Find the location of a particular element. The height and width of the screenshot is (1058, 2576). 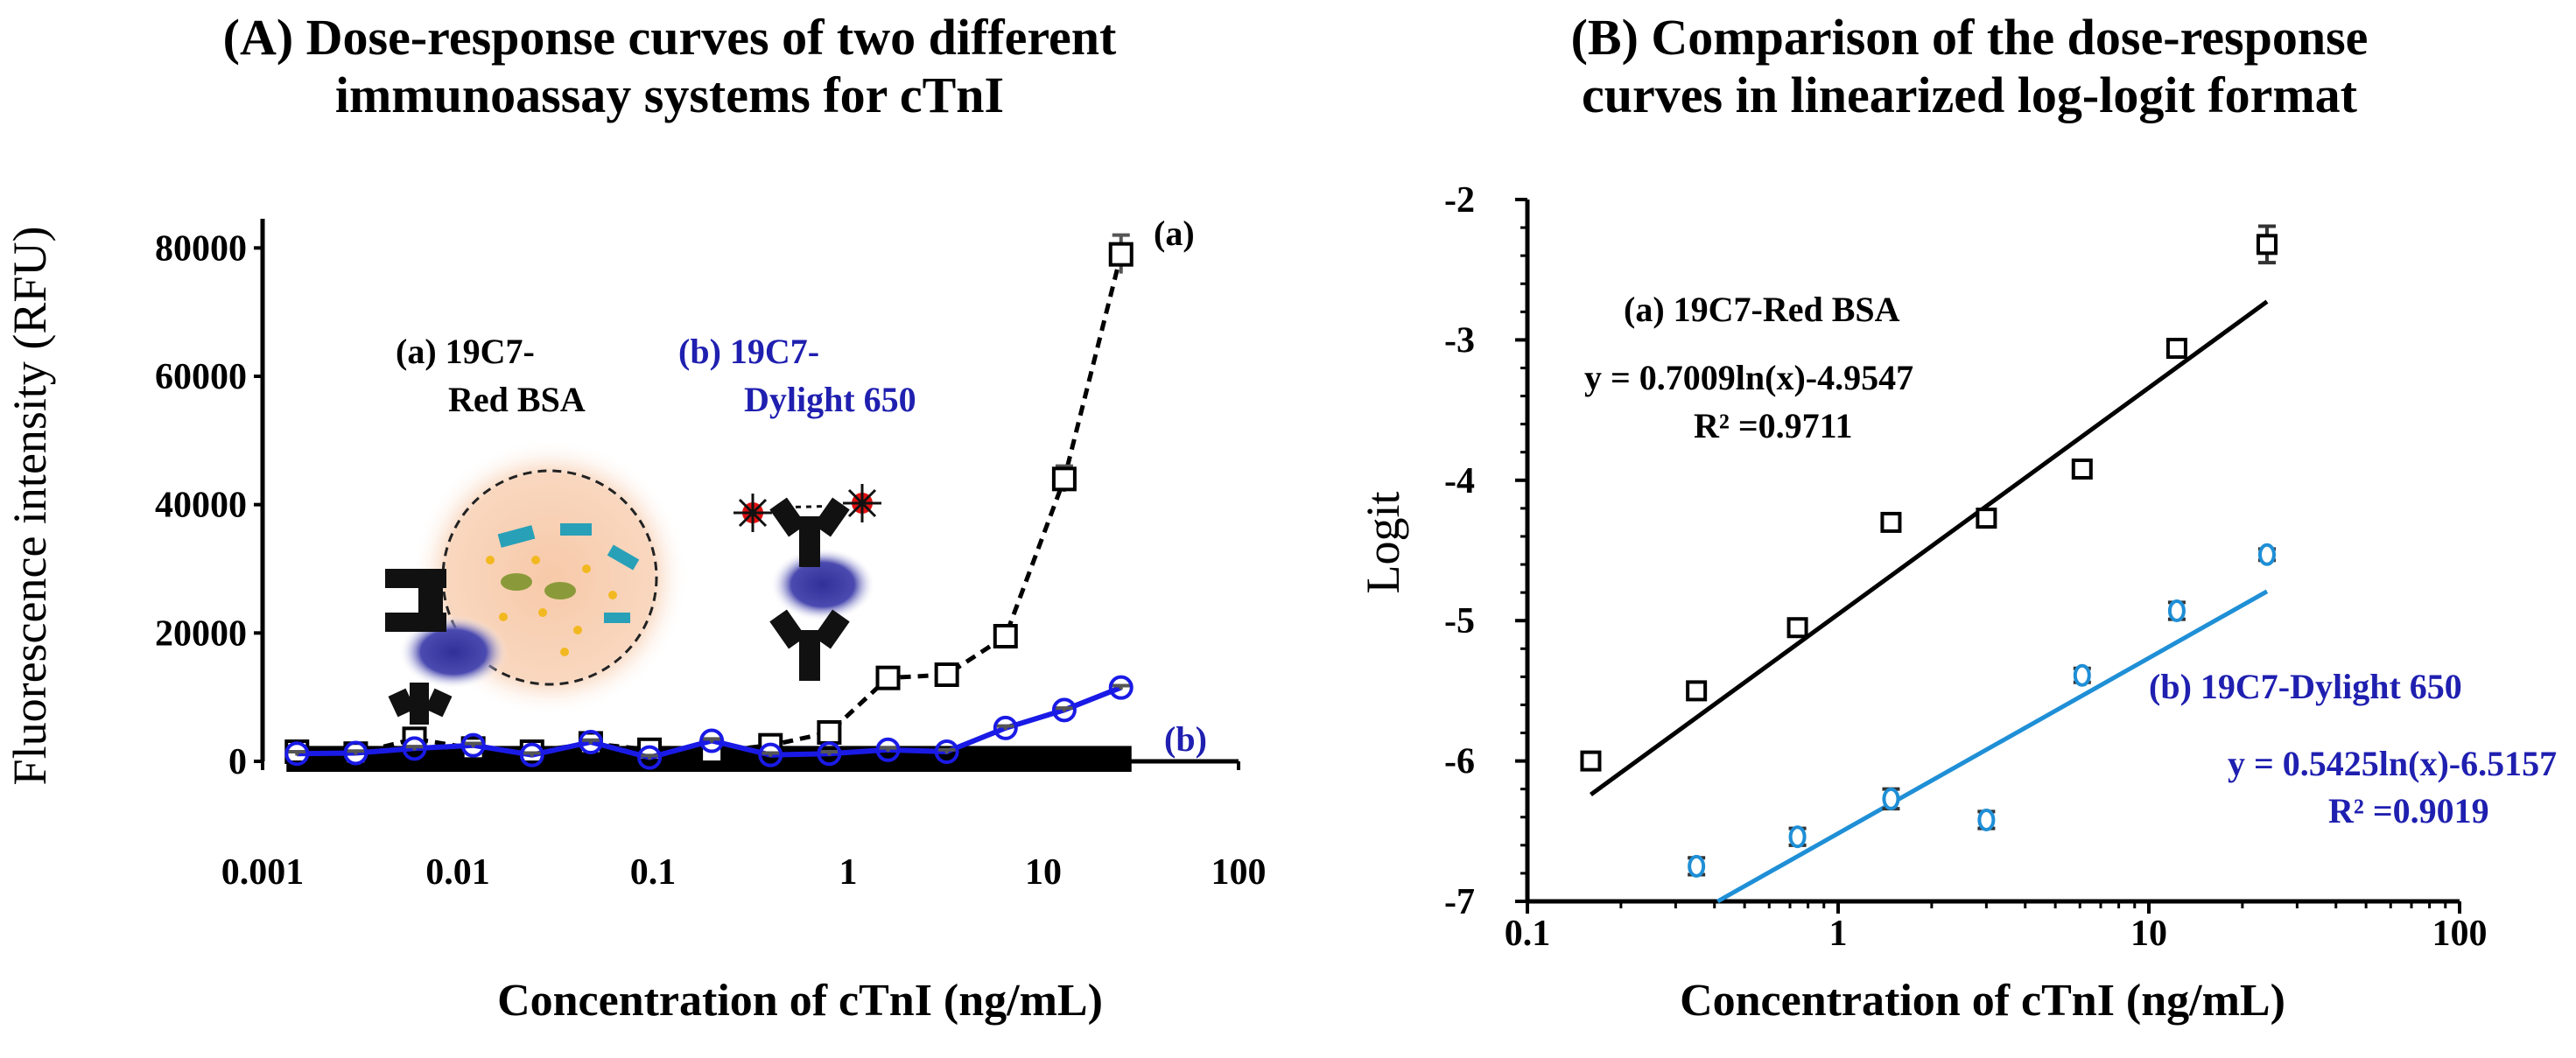

chart-a-illustration is located at coordinates (633, 582).